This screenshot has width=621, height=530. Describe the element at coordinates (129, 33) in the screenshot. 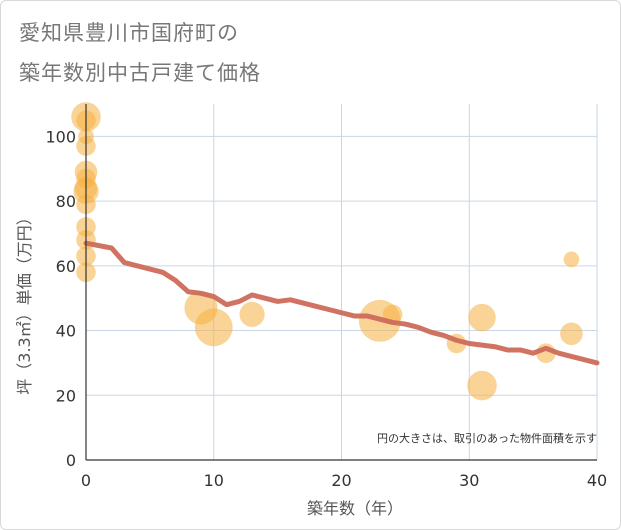

I see `chart-title-line-1: 愛知県豊川市国府町の` at that location.